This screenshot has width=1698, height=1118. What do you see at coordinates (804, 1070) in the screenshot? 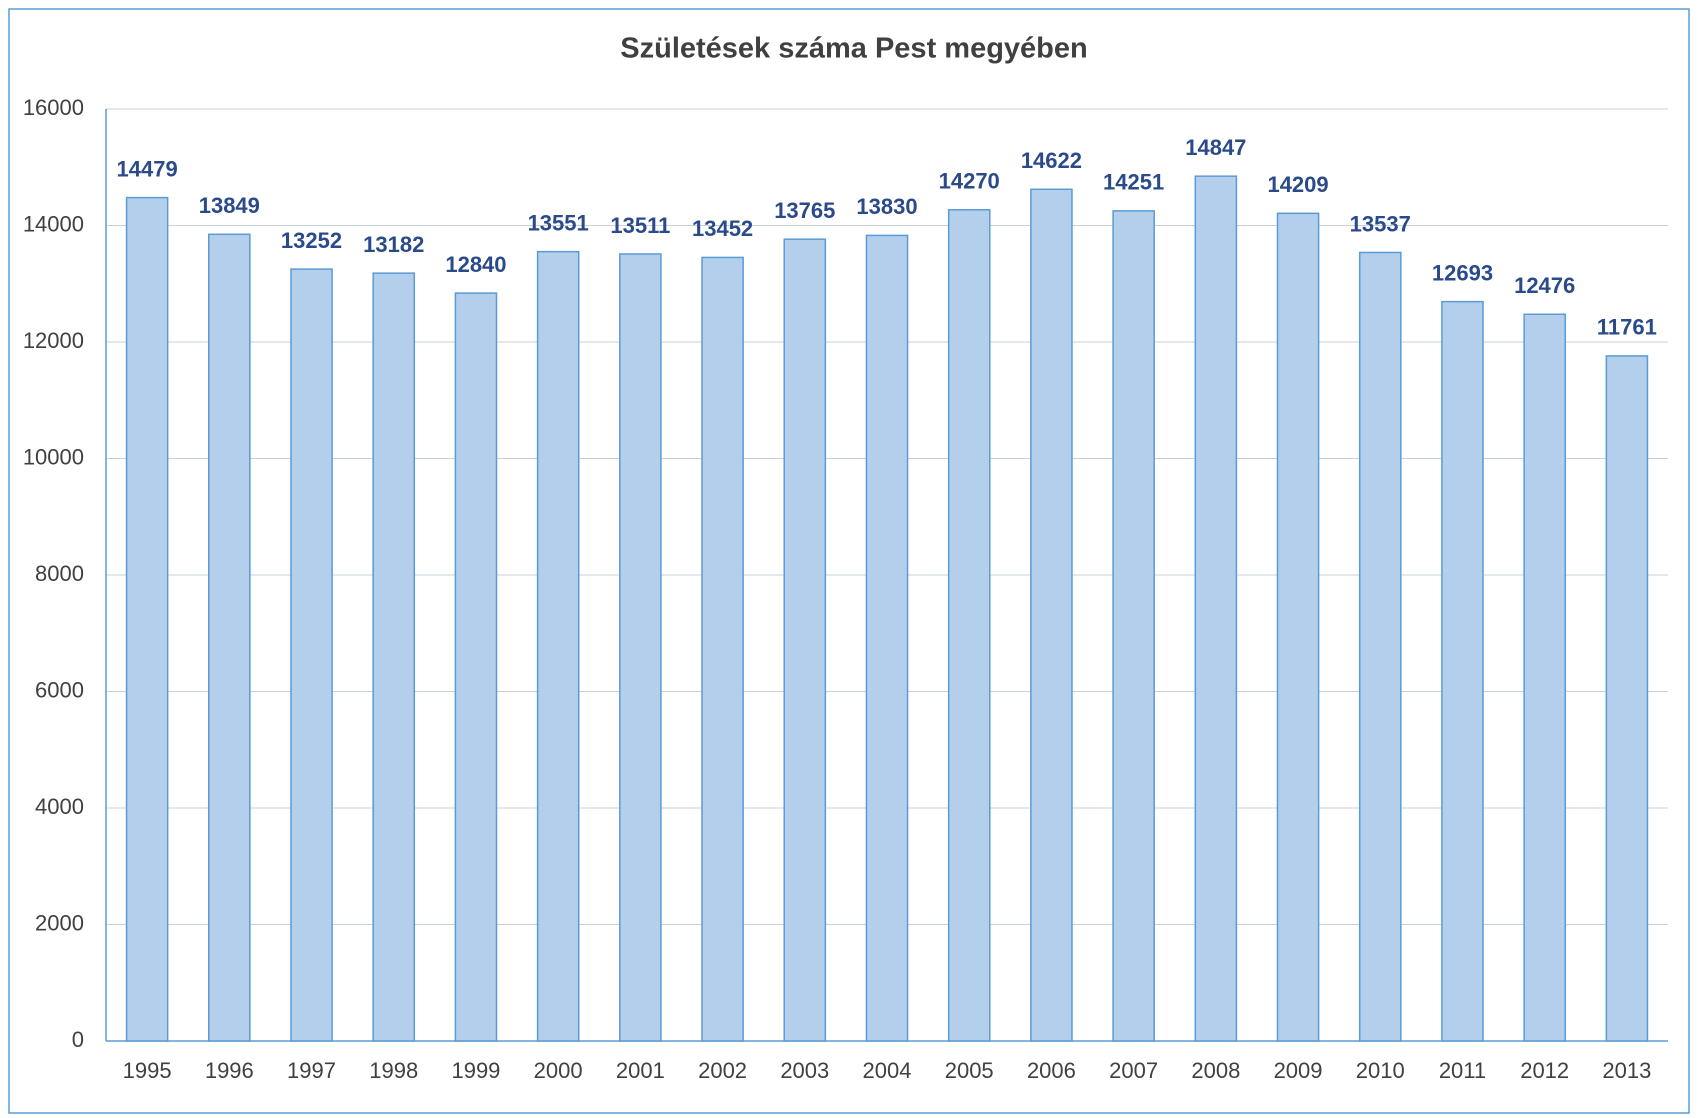
I see `x-tick-label: 2003` at bounding box center [804, 1070].